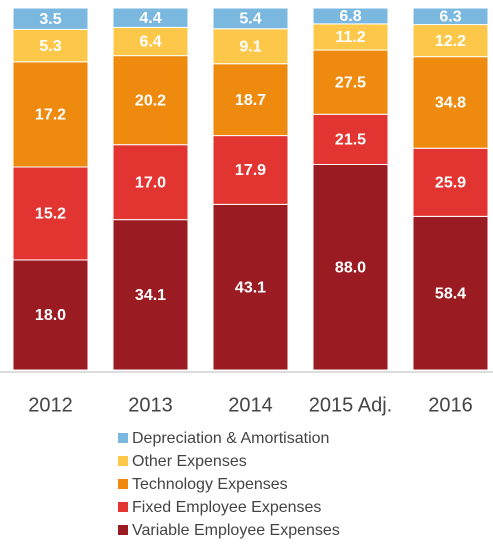 This screenshot has width=493, height=549. Describe the element at coordinates (226, 507) in the screenshot. I see `legend-label: Fixed Employee Expenses` at that location.